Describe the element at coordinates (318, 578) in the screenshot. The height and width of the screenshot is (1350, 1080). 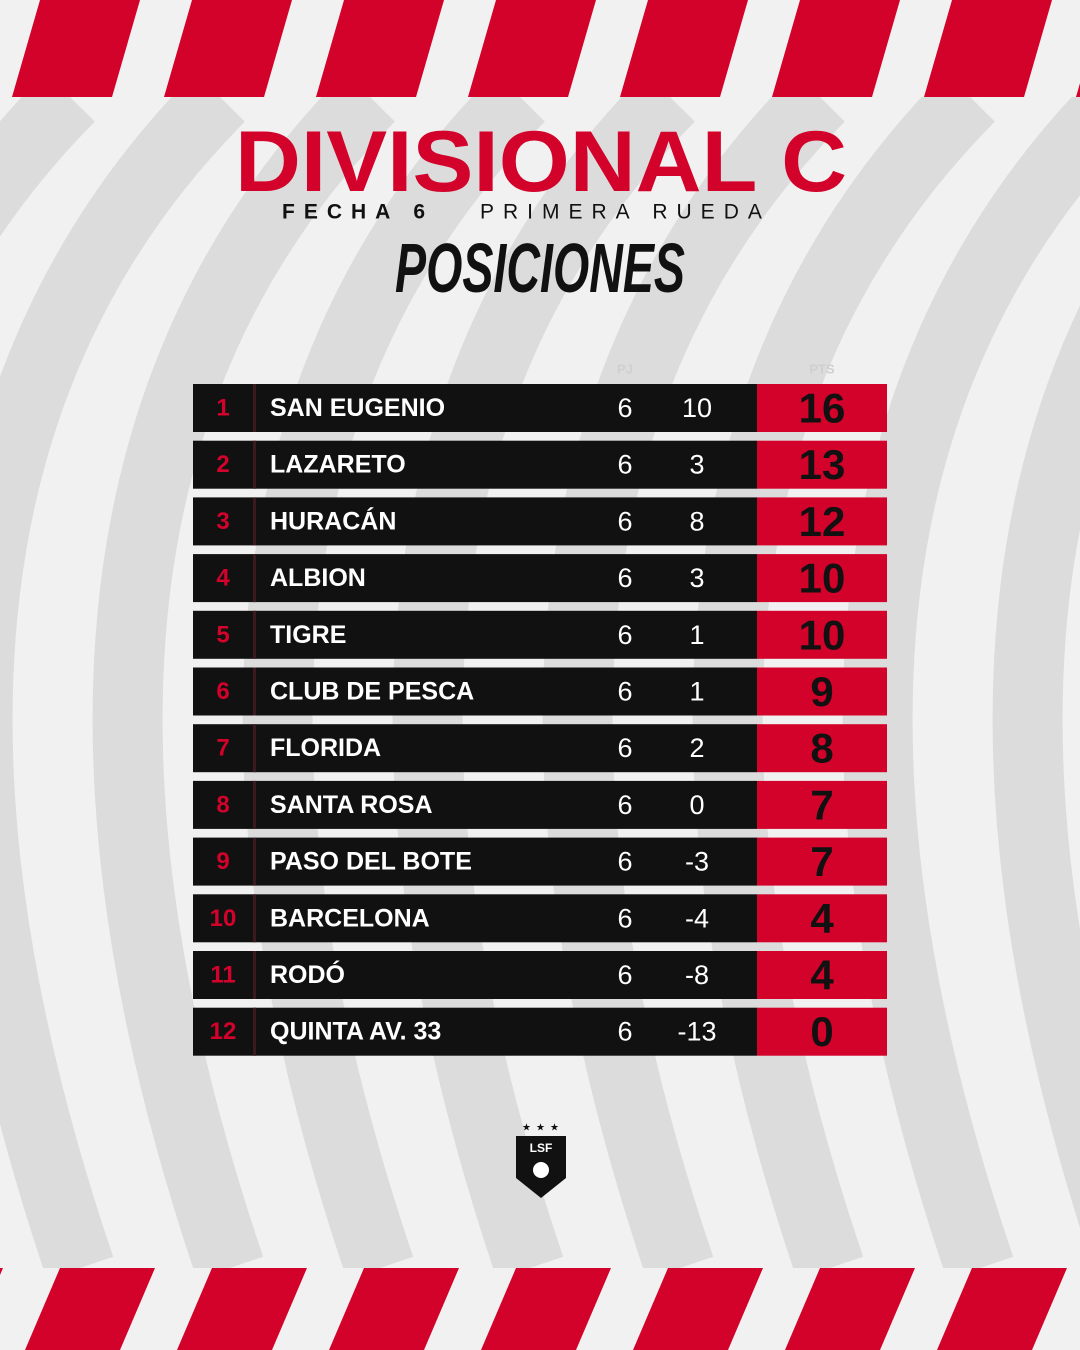
I see `team-name: ALBION` at that location.